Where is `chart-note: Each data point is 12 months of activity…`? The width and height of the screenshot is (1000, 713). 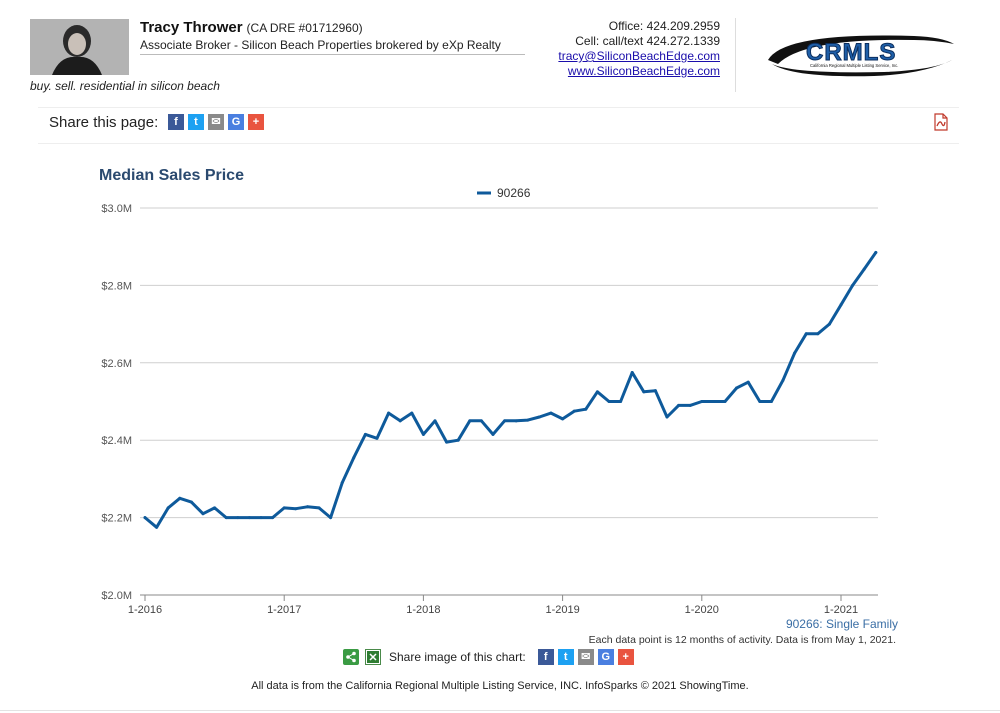 chart-note: Each data point is 12 months of activity… is located at coordinates (742, 640).